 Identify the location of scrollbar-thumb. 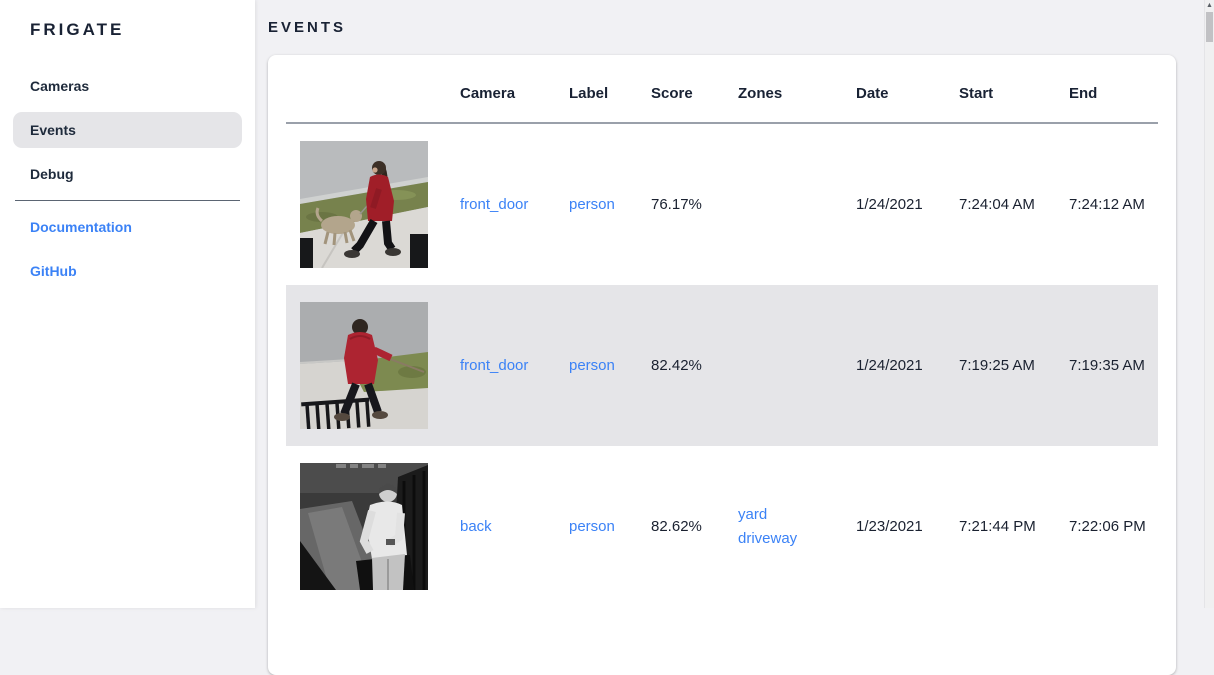
(1209, 27).